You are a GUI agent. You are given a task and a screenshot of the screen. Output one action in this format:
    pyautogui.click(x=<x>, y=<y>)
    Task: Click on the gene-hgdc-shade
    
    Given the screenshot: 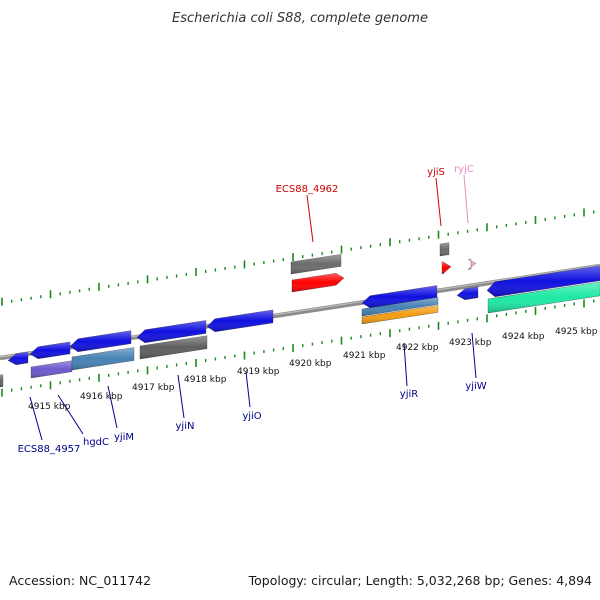 What is the action you would take?
    pyautogui.click(x=50, y=350)
    